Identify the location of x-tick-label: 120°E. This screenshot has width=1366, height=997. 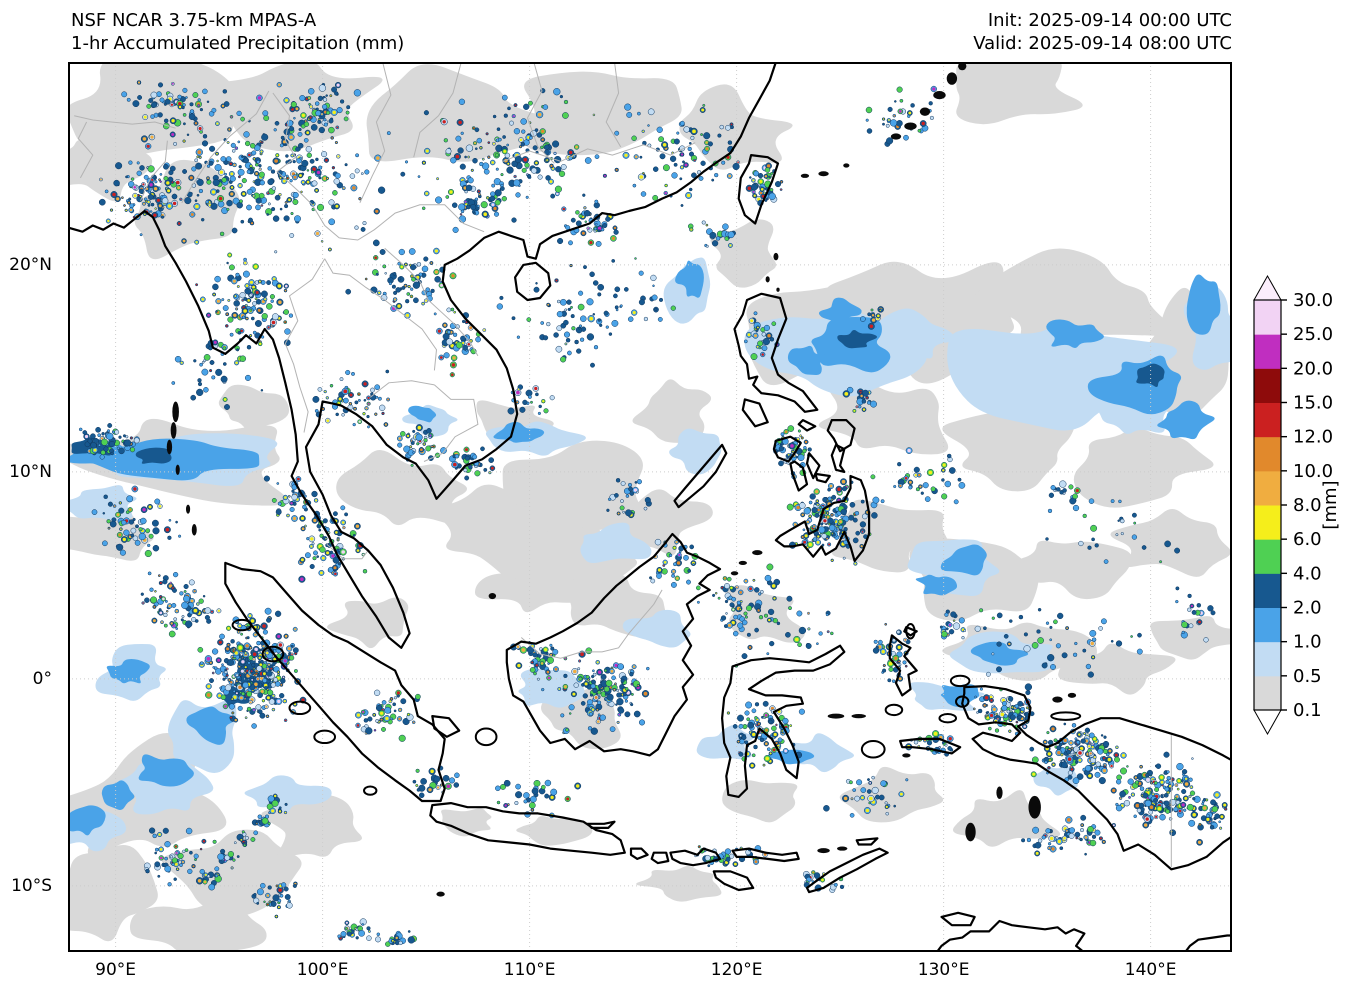
(736, 970).